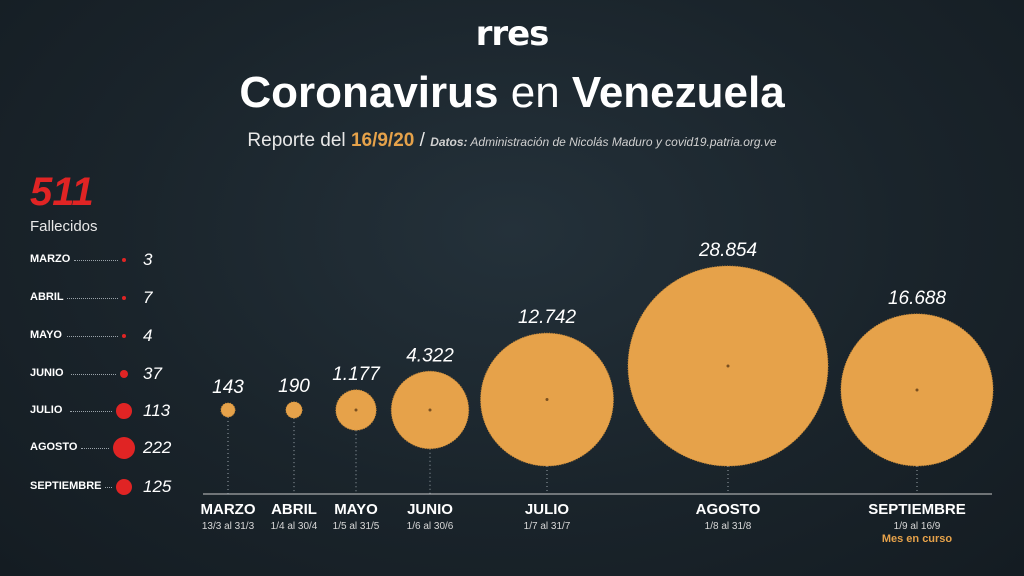 The image size is (1024, 576). I want to click on date-range-label: 1/8 al 31/8, so click(728, 526).